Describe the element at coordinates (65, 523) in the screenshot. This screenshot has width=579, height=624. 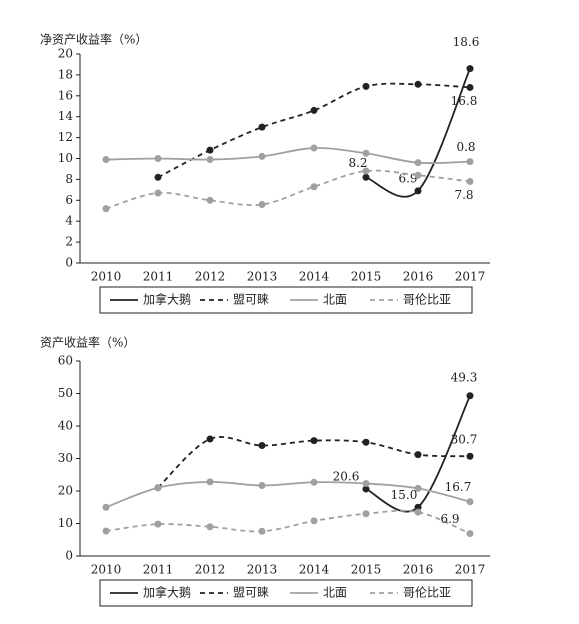
I see `y-tick-label: 10` at that location.